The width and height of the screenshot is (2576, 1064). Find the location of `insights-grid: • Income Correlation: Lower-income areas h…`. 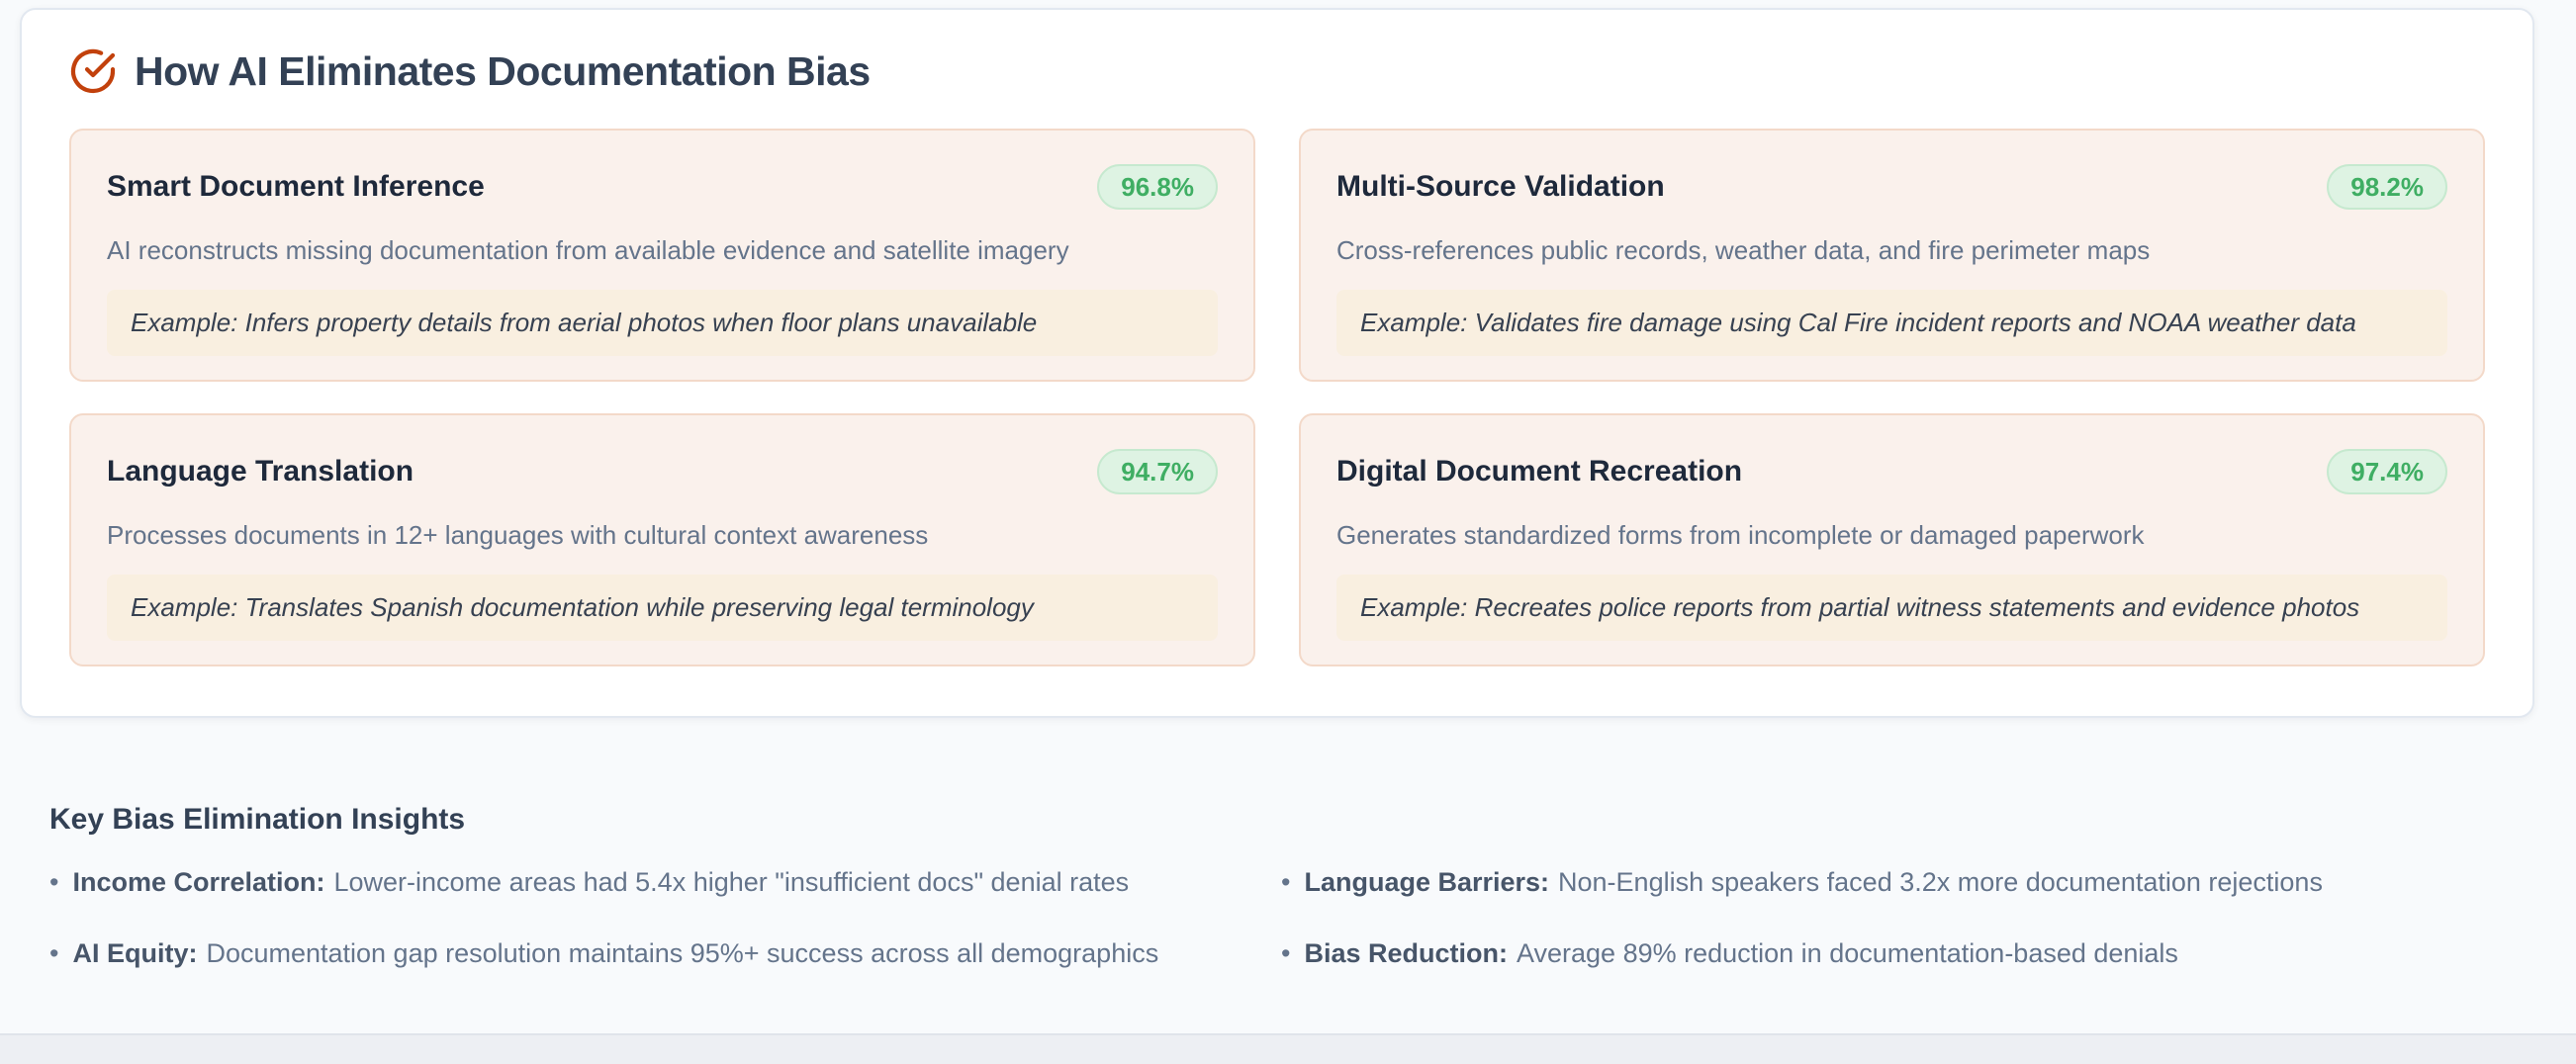

insights-grid: • Income Correlation: Lower-income areas h… is located at coordinates (1288, 918).